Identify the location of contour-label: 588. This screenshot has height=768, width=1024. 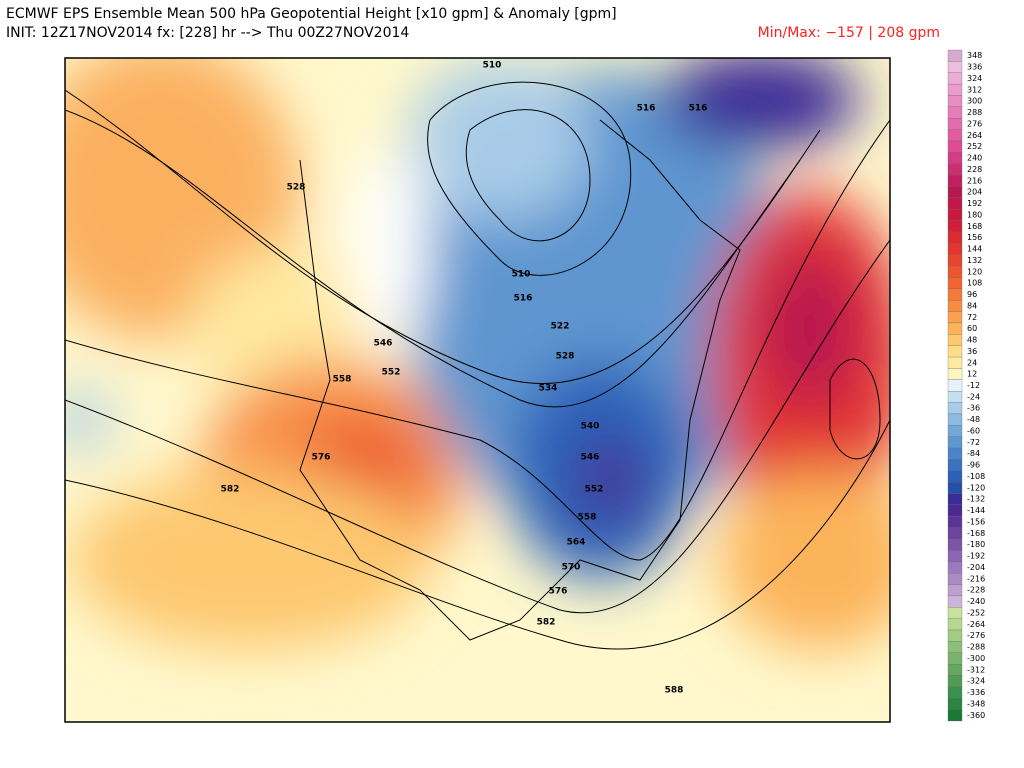
(674, 691).